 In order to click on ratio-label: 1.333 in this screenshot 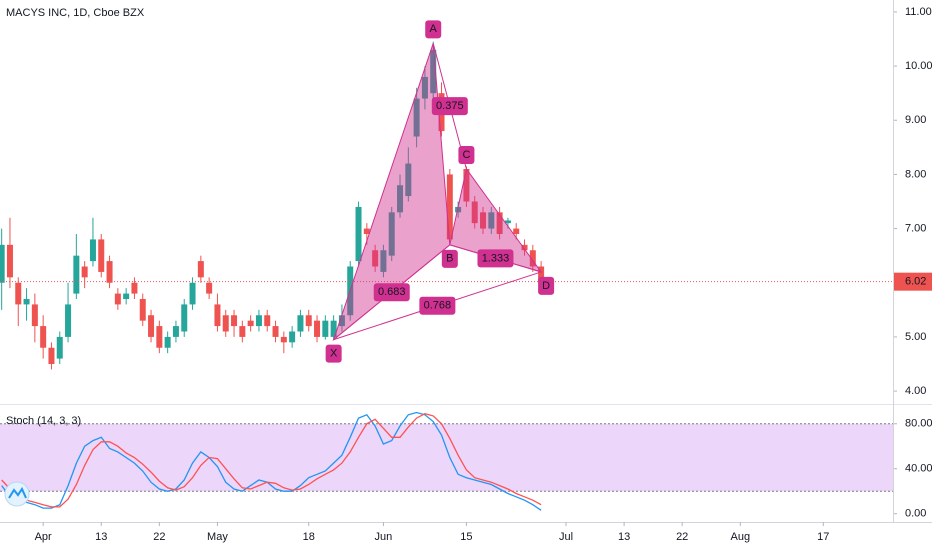, I will do `click(496, 258)`.